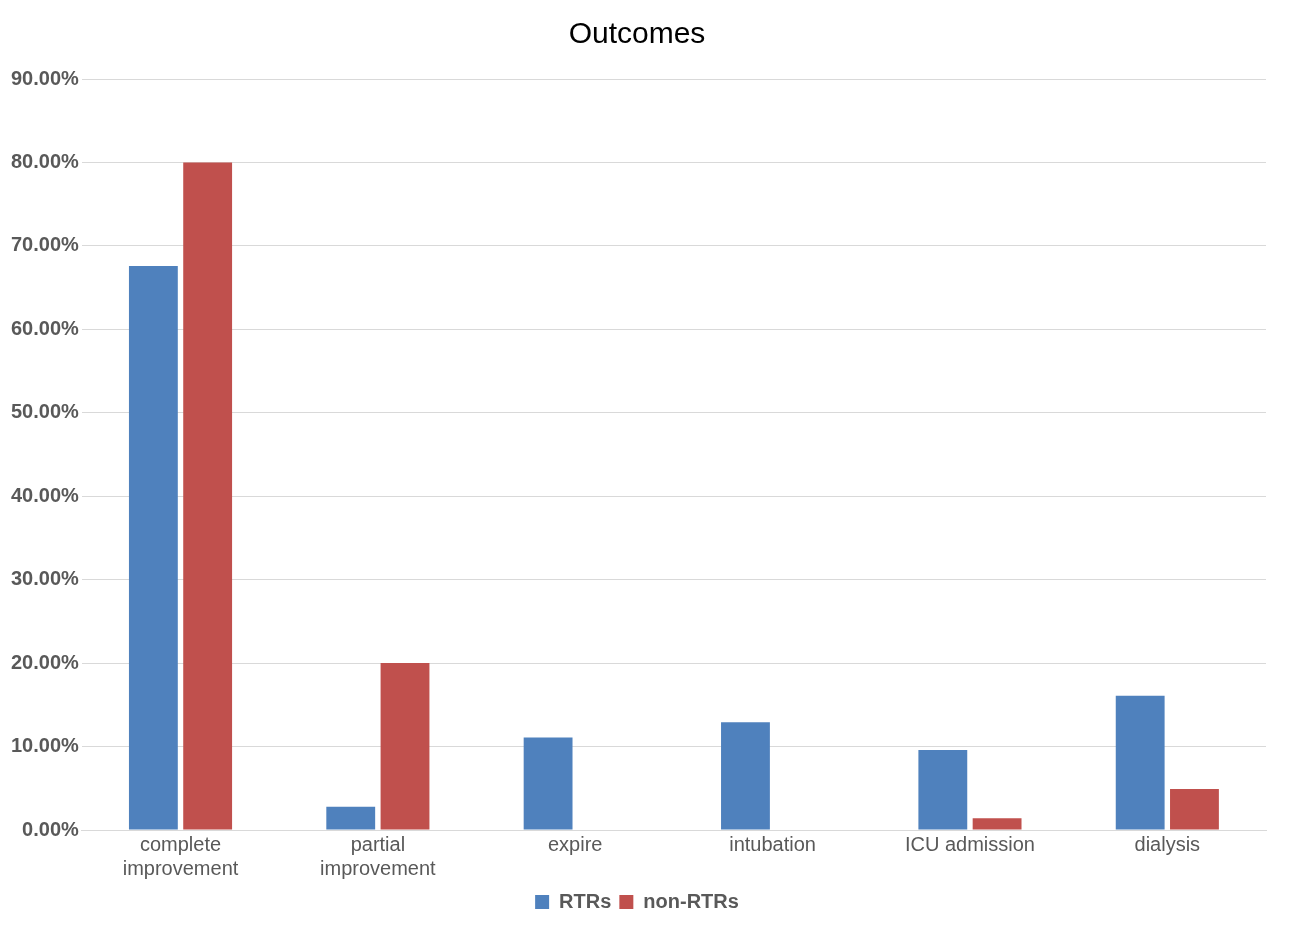 The width and height of the screenshot is (1294, 935). What do you see at coordinates (575, 843) in the screenshot?
I see `x-tick-label: expire` at bounding box center [575, 843].